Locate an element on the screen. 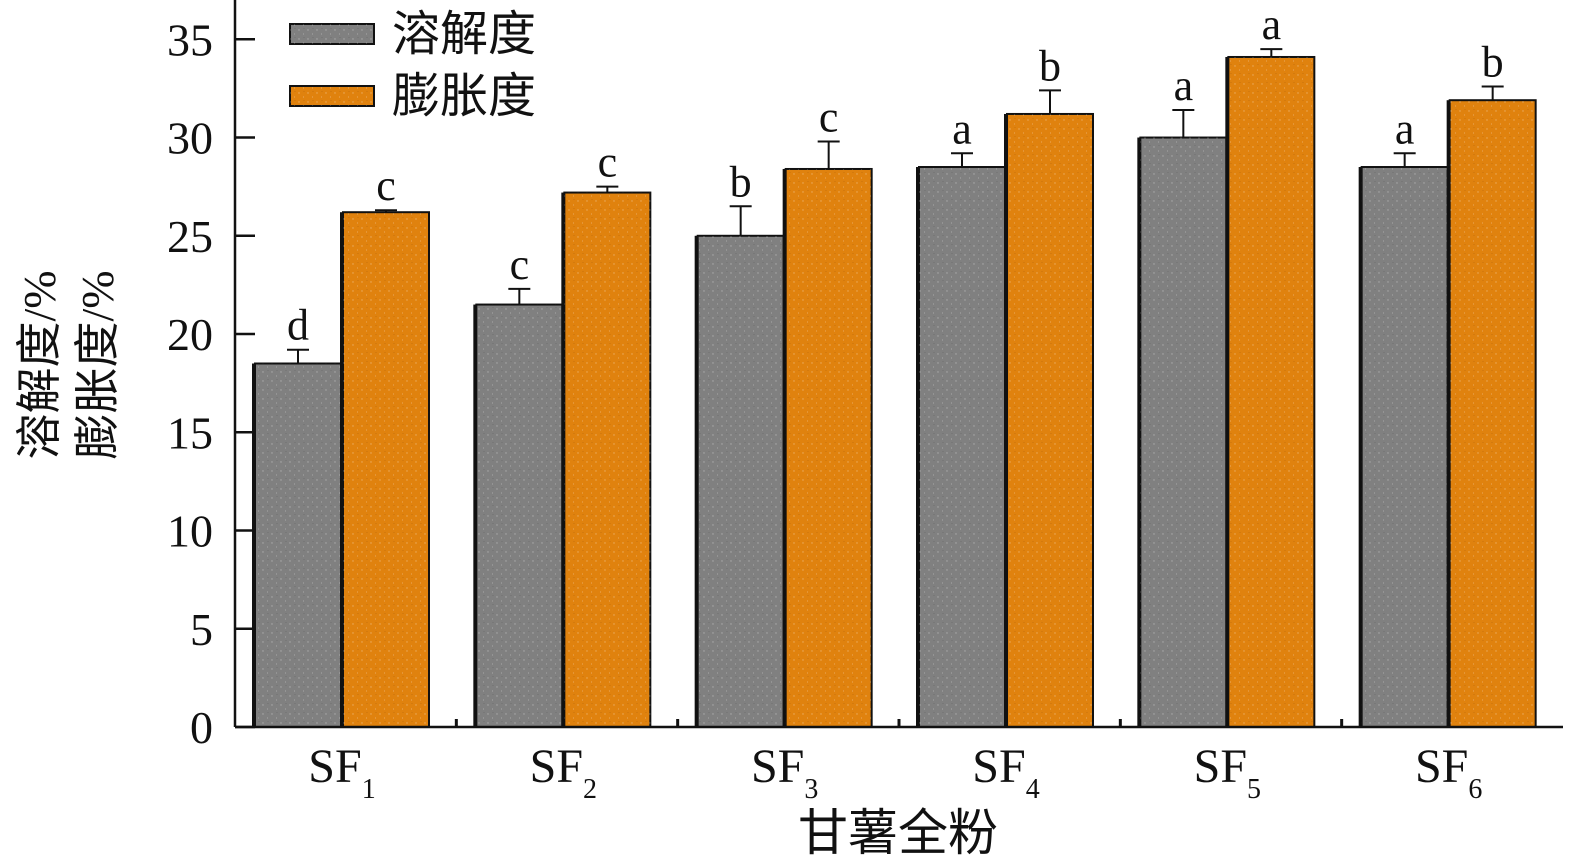 This screenshot has width=1577, height=867. y-tick-label: 20 is located at coordinates (190, 334).